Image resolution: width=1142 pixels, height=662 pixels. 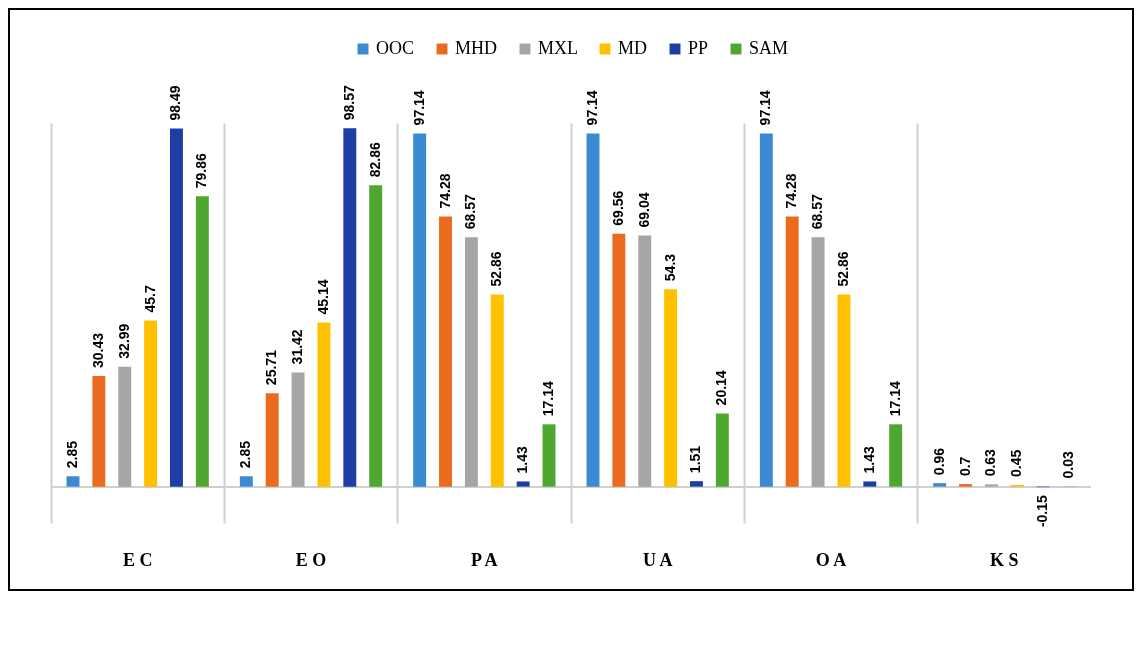 What do you see at coordinates (97, 350) in the screenshot?
I see `data-label: 30.43` at bounding box center [97, 350].